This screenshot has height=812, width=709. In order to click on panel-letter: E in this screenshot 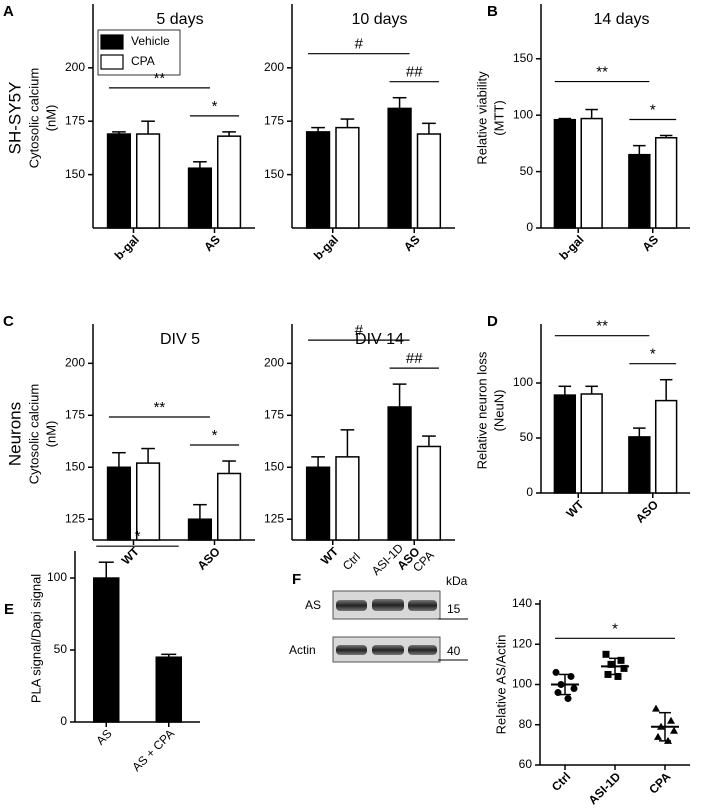, I will do `click(9, 609)`.